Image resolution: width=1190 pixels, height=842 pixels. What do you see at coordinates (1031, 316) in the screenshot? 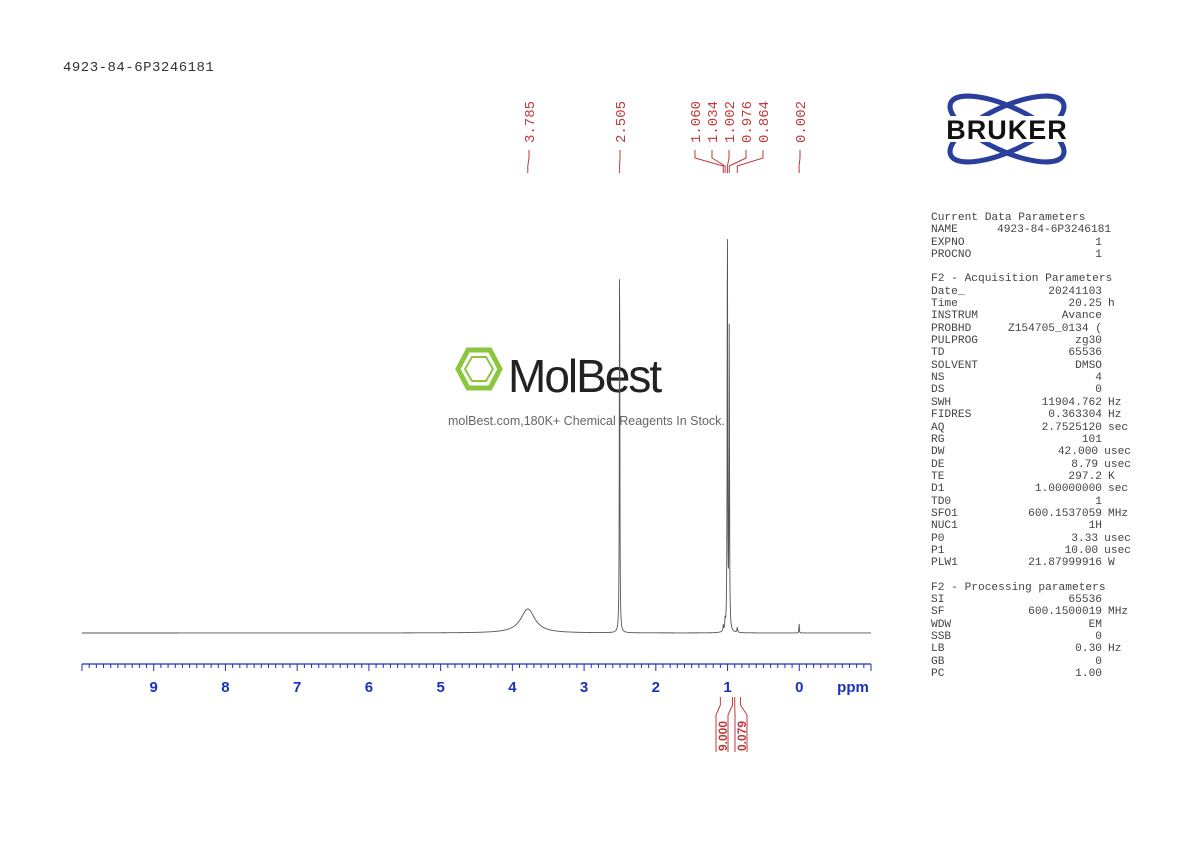
I see `param-row: INSTRUM Avance` at bounding box center [1031, 316].